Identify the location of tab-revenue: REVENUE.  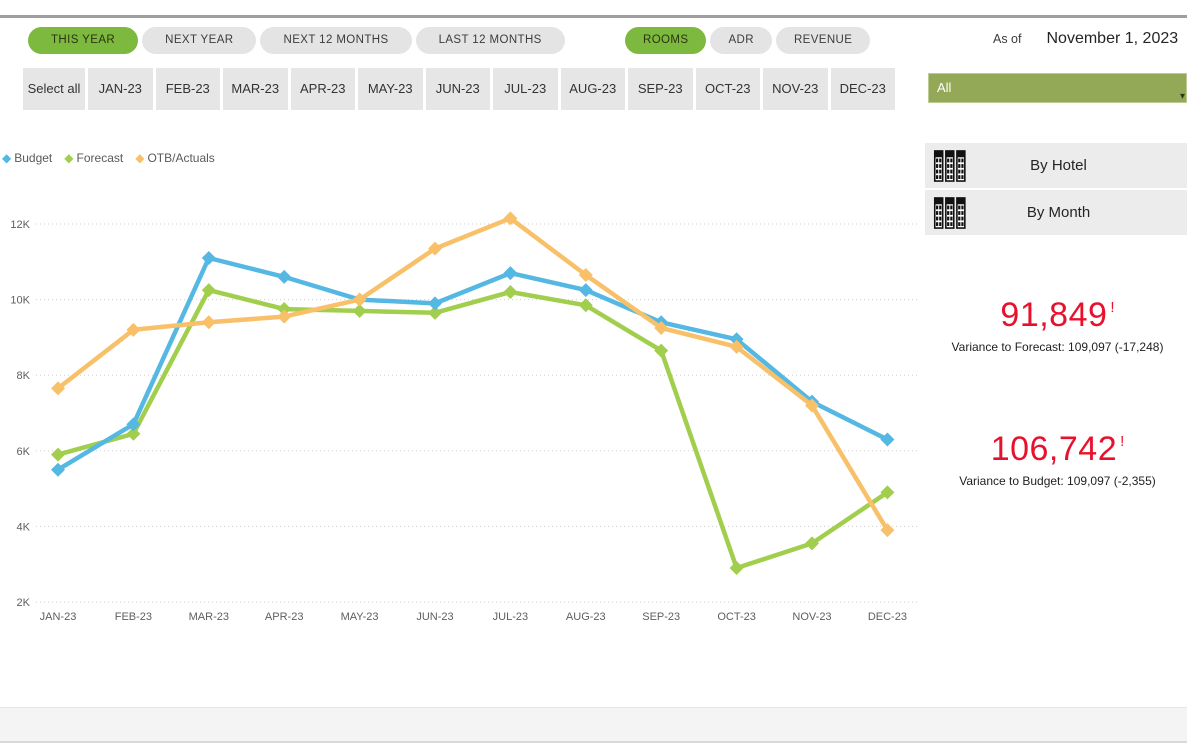
(823, 40).